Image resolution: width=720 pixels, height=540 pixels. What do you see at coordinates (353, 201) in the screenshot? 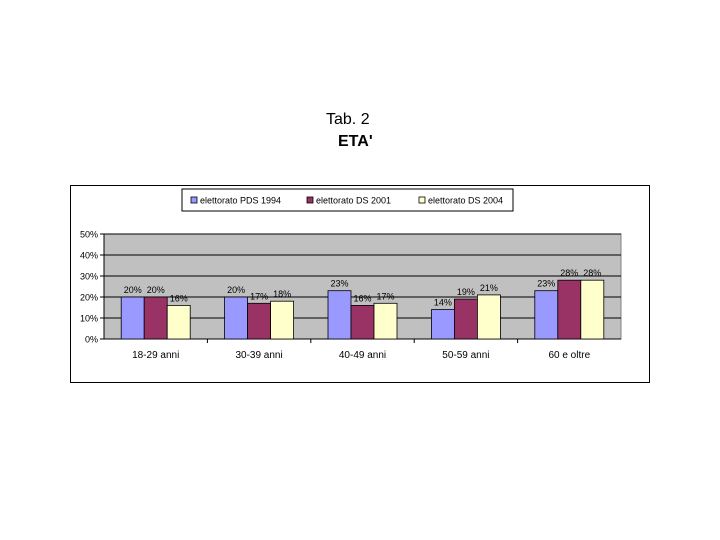
I see `legend-label: elettorato DS 2001` at bounding box center [353, 201].